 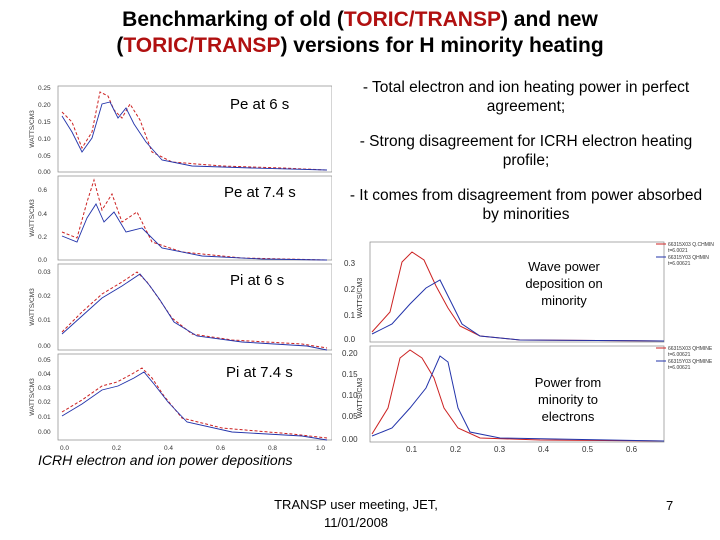 What do you see at coordinates (320, 448) in the screenshot?
I see `xtick: 1.0` at bounding box center [320, 448].